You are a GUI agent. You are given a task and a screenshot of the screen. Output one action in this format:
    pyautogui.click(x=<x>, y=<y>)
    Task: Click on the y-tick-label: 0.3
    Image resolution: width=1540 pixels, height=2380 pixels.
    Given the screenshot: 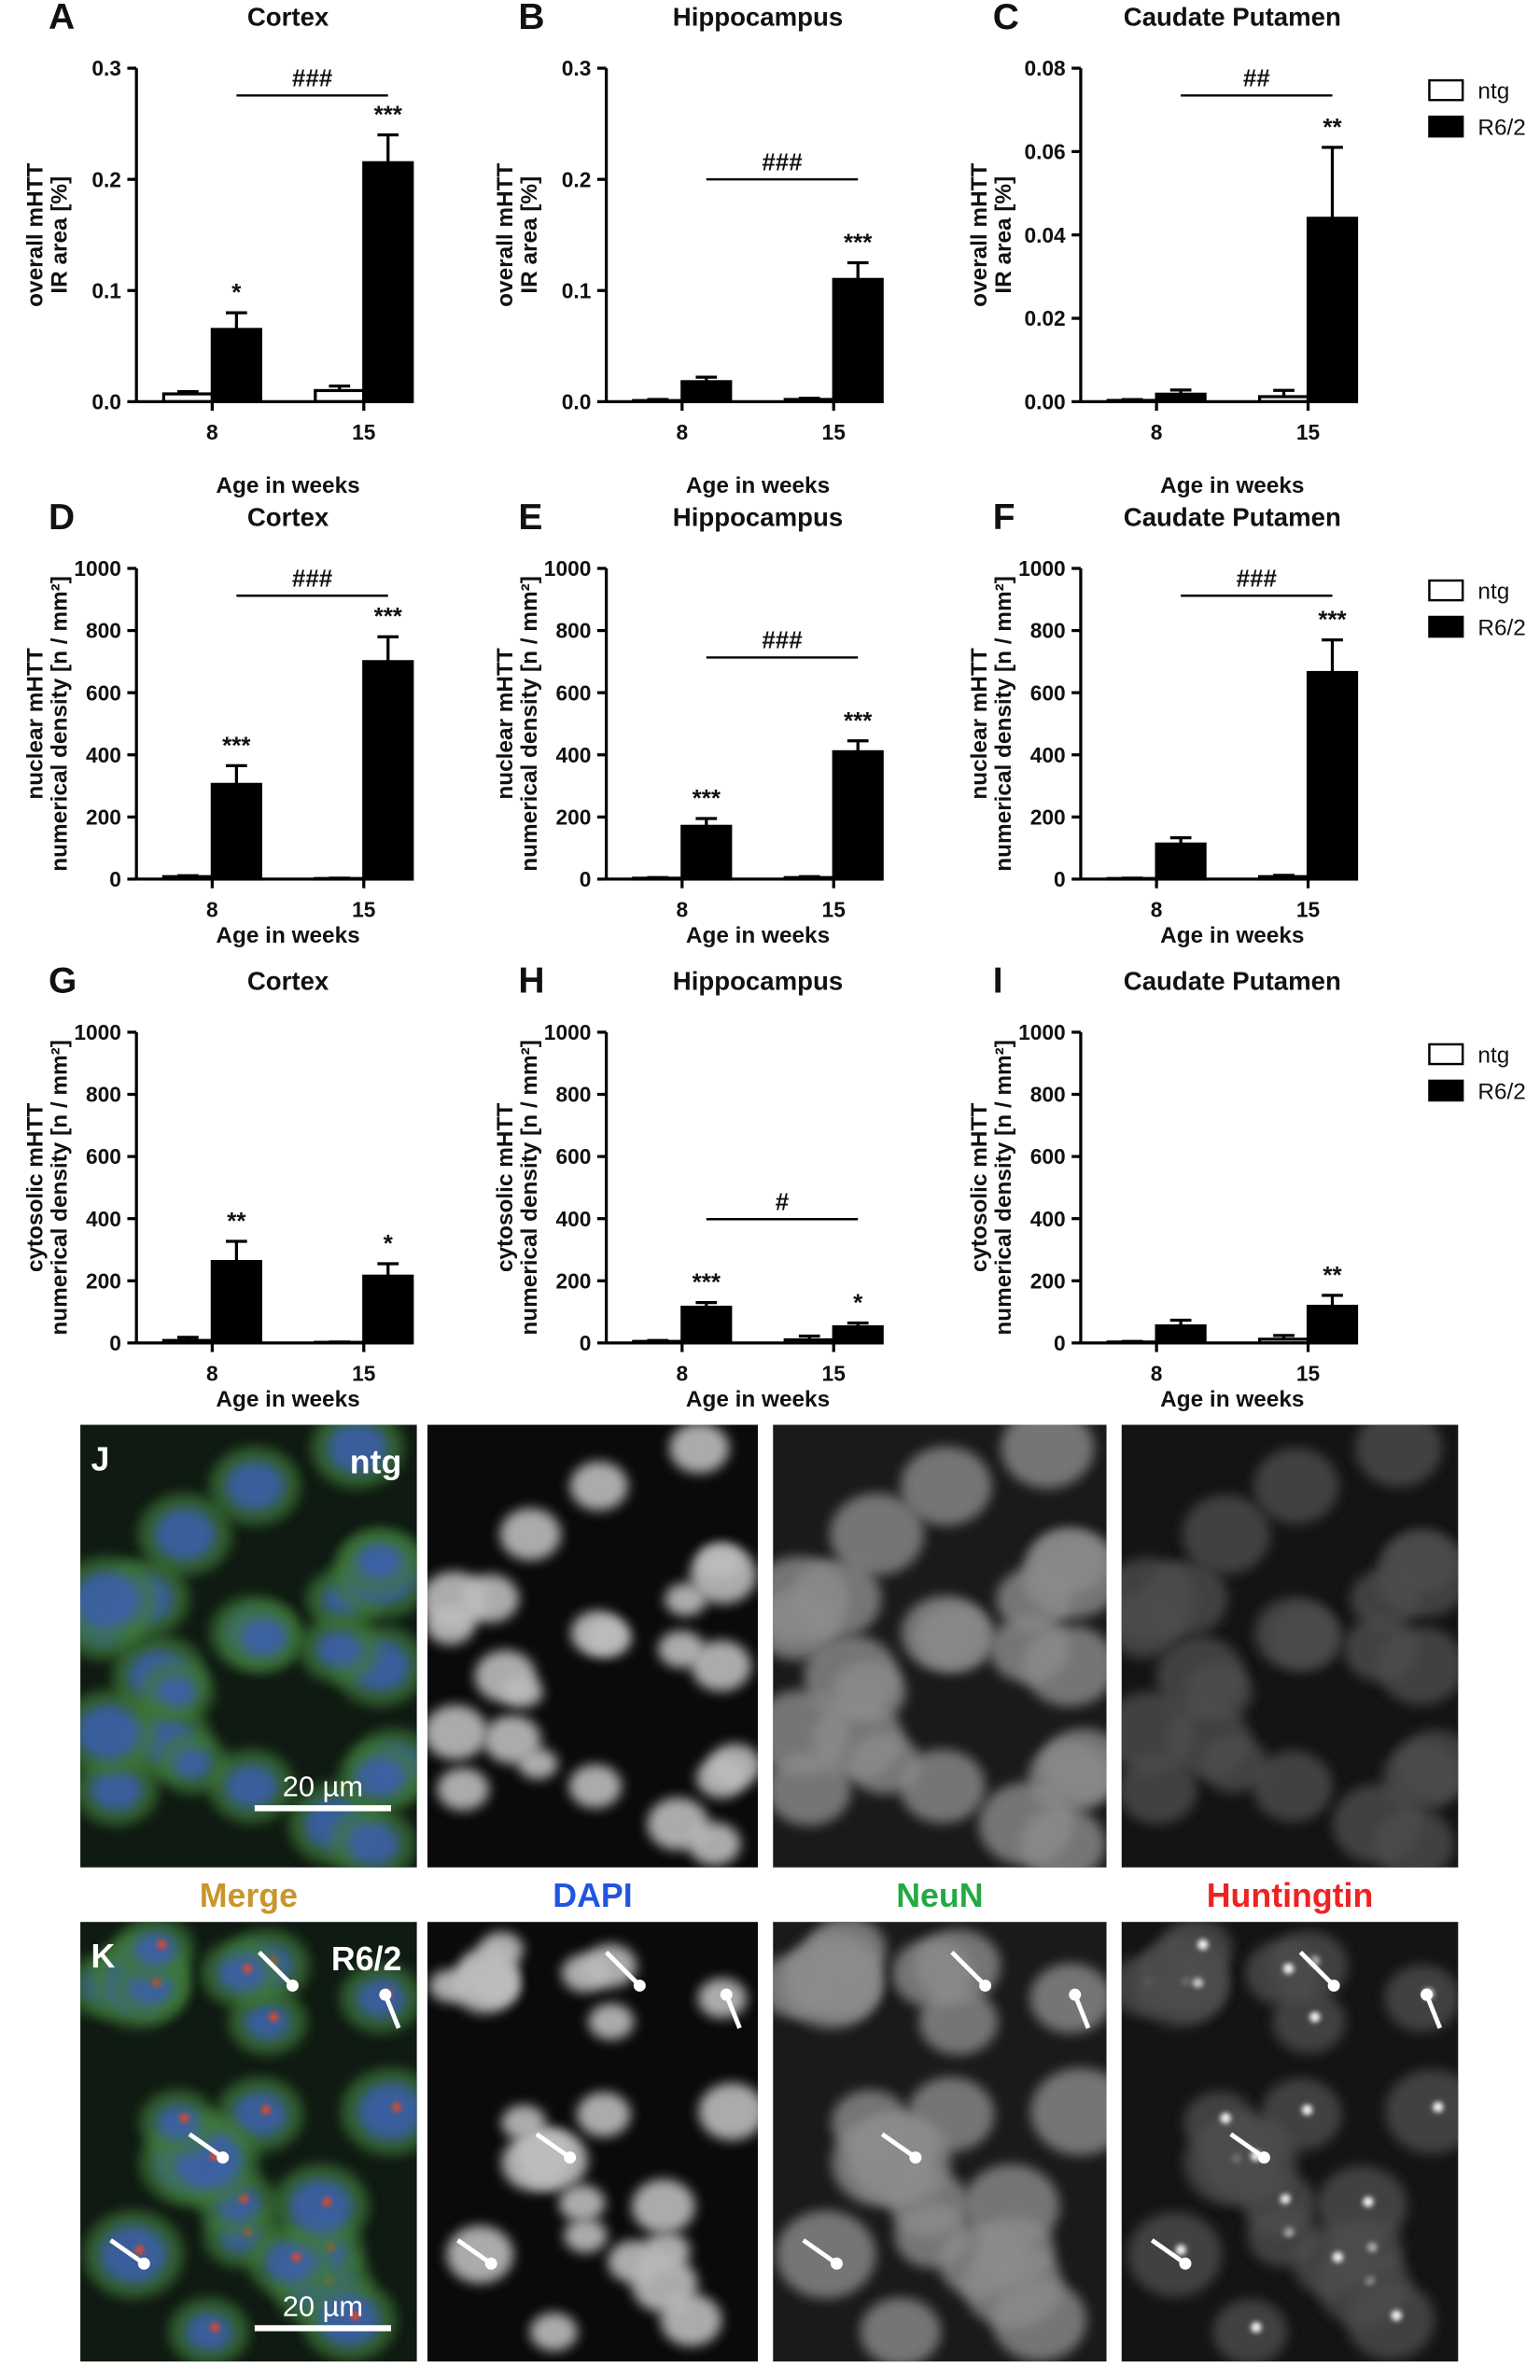 What is the action you would take?
    pyautogui.click(x=106, y=68)
    